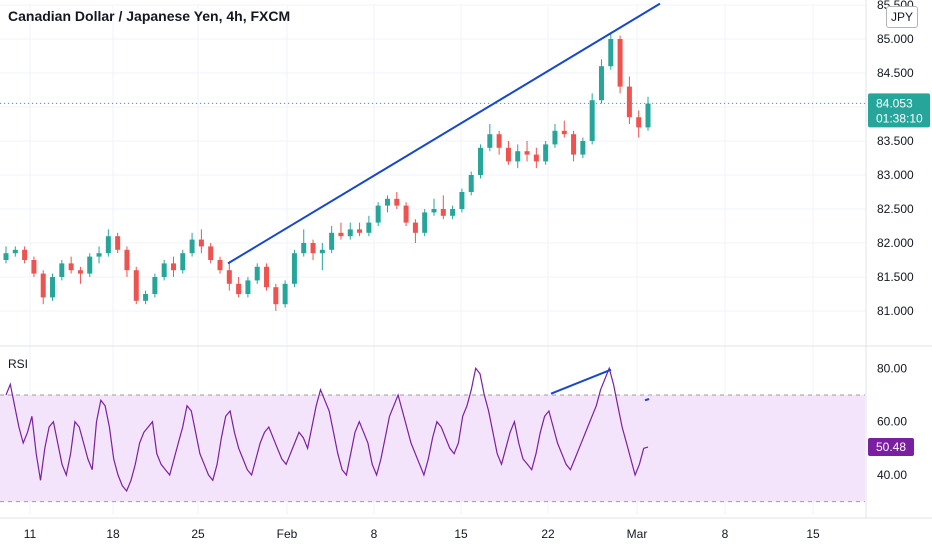 This screenshot has width=932, height=555. What do you see at coordinates (287, 534) in the screenshot?
I see `x-tick-label: Feb` at bounding box center [287, 534].